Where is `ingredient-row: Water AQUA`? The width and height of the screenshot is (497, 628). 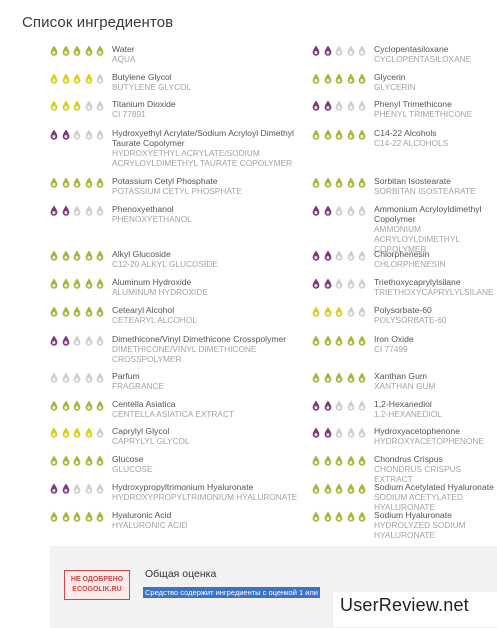
ingredient-row: Water AQUA is located at coordinates (182, 54).